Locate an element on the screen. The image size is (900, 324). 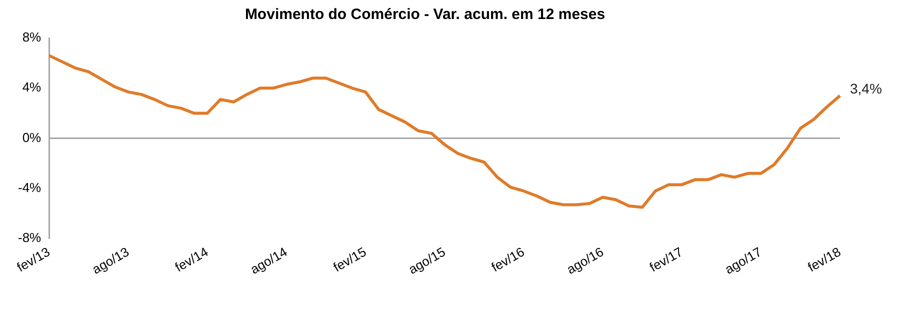
y-tick-label: 4% is located at coordinates (32, 87).